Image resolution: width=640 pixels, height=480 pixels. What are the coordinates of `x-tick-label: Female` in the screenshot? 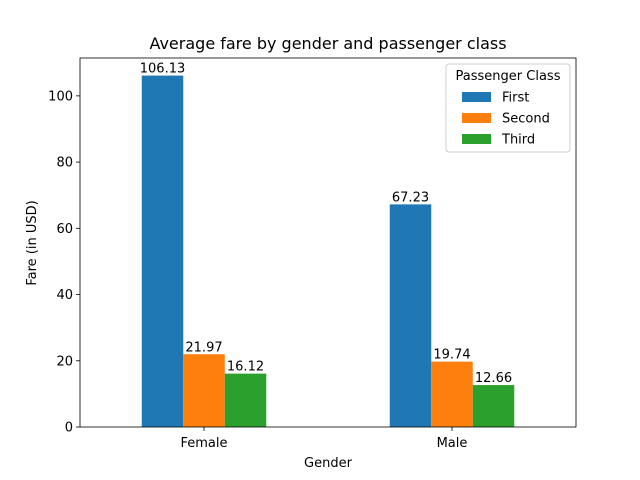 It's located at (203, 443).